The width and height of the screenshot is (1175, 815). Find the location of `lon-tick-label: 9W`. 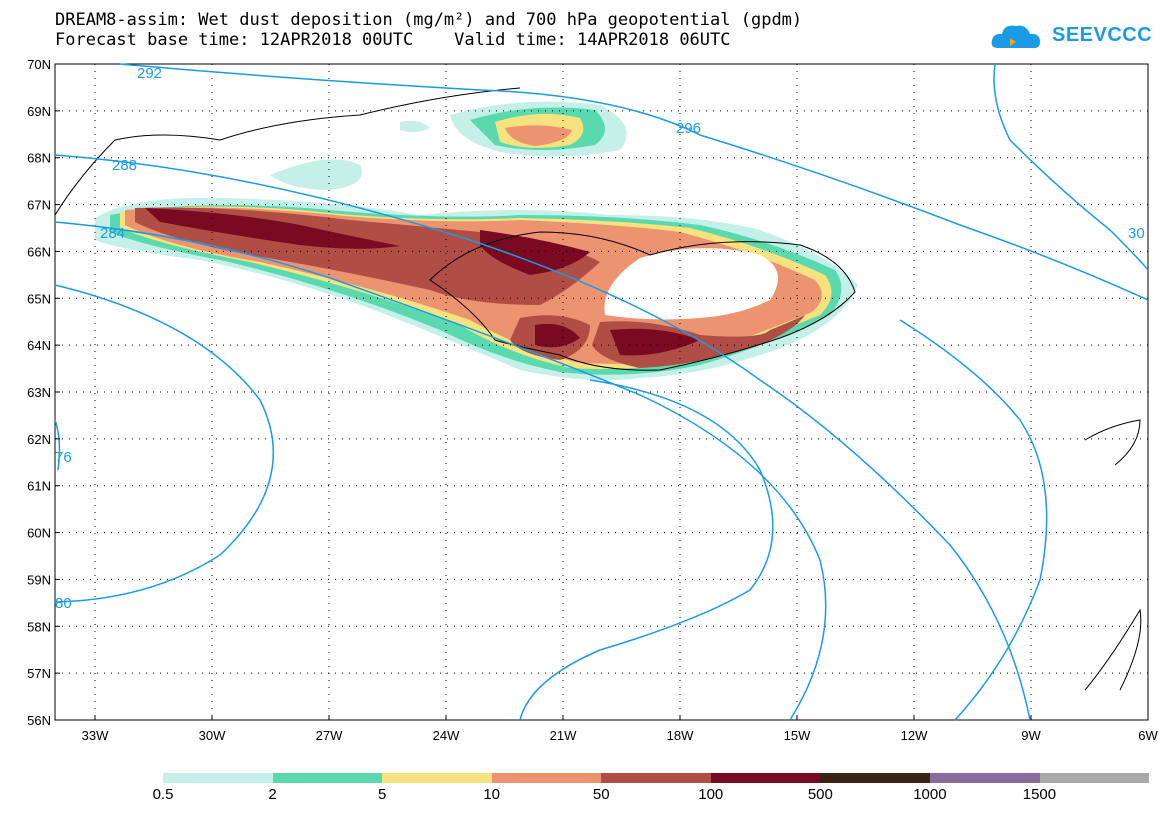

lon-tick-label: 9W is located at coordinates (1031, 735).